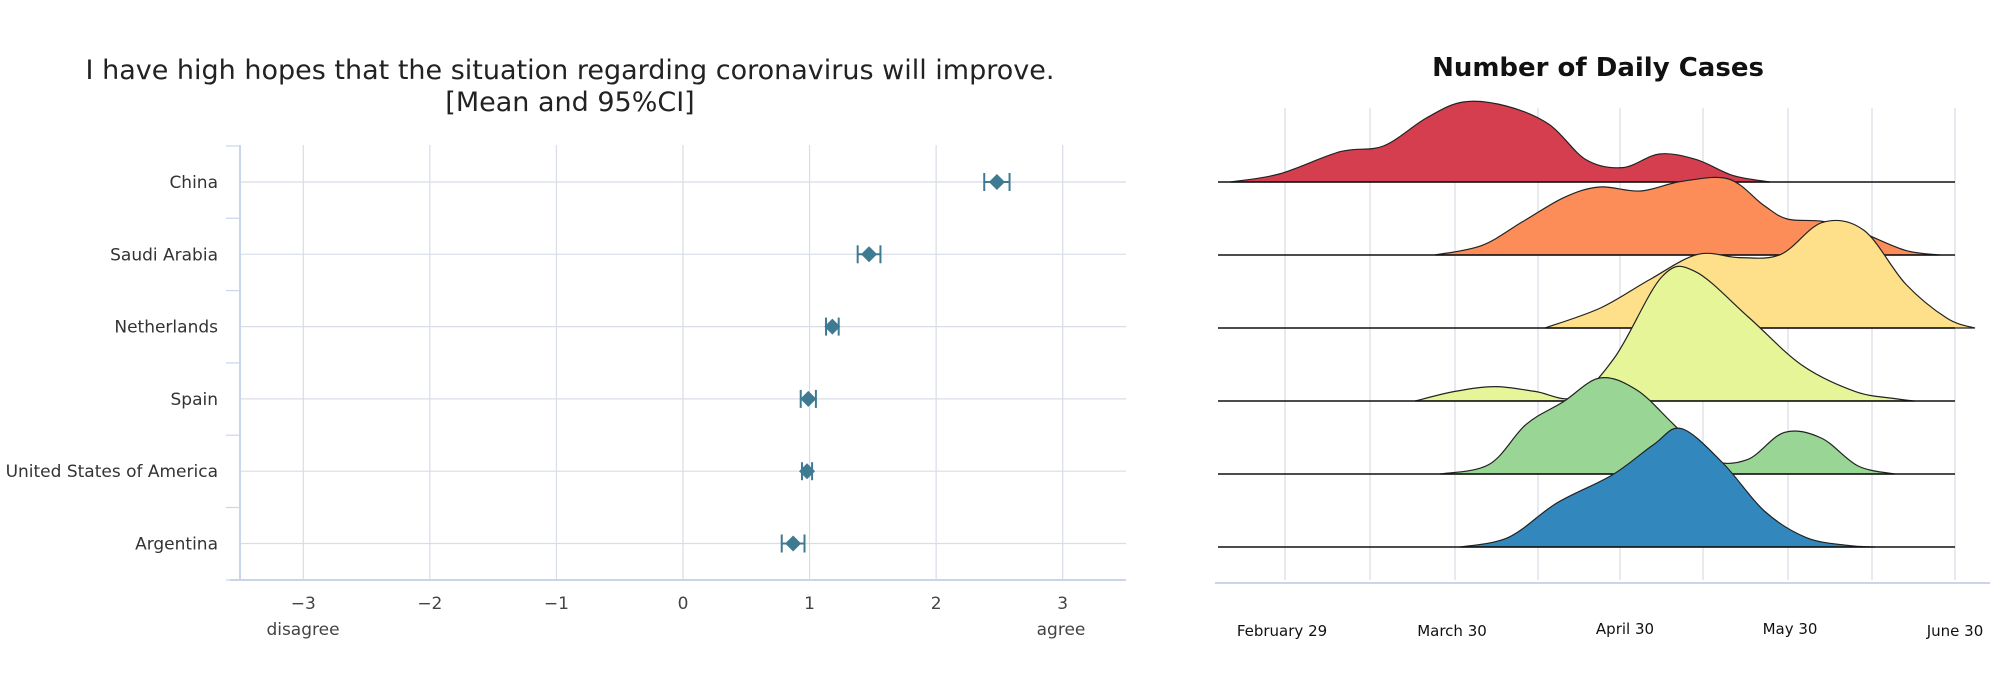  Describe the element at coordinates (1062, 604) in the screenshot. I see `x-tick-label: 3` at that location.